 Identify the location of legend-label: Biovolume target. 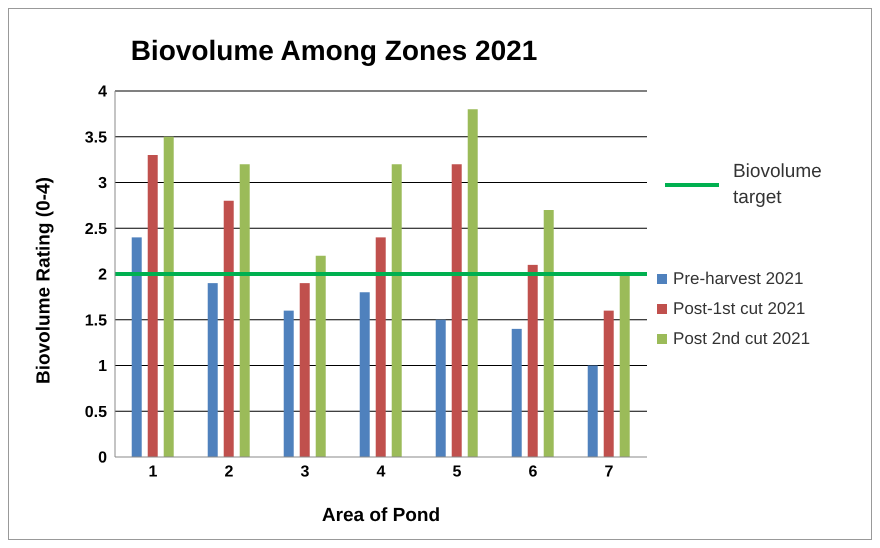
(778, 185).